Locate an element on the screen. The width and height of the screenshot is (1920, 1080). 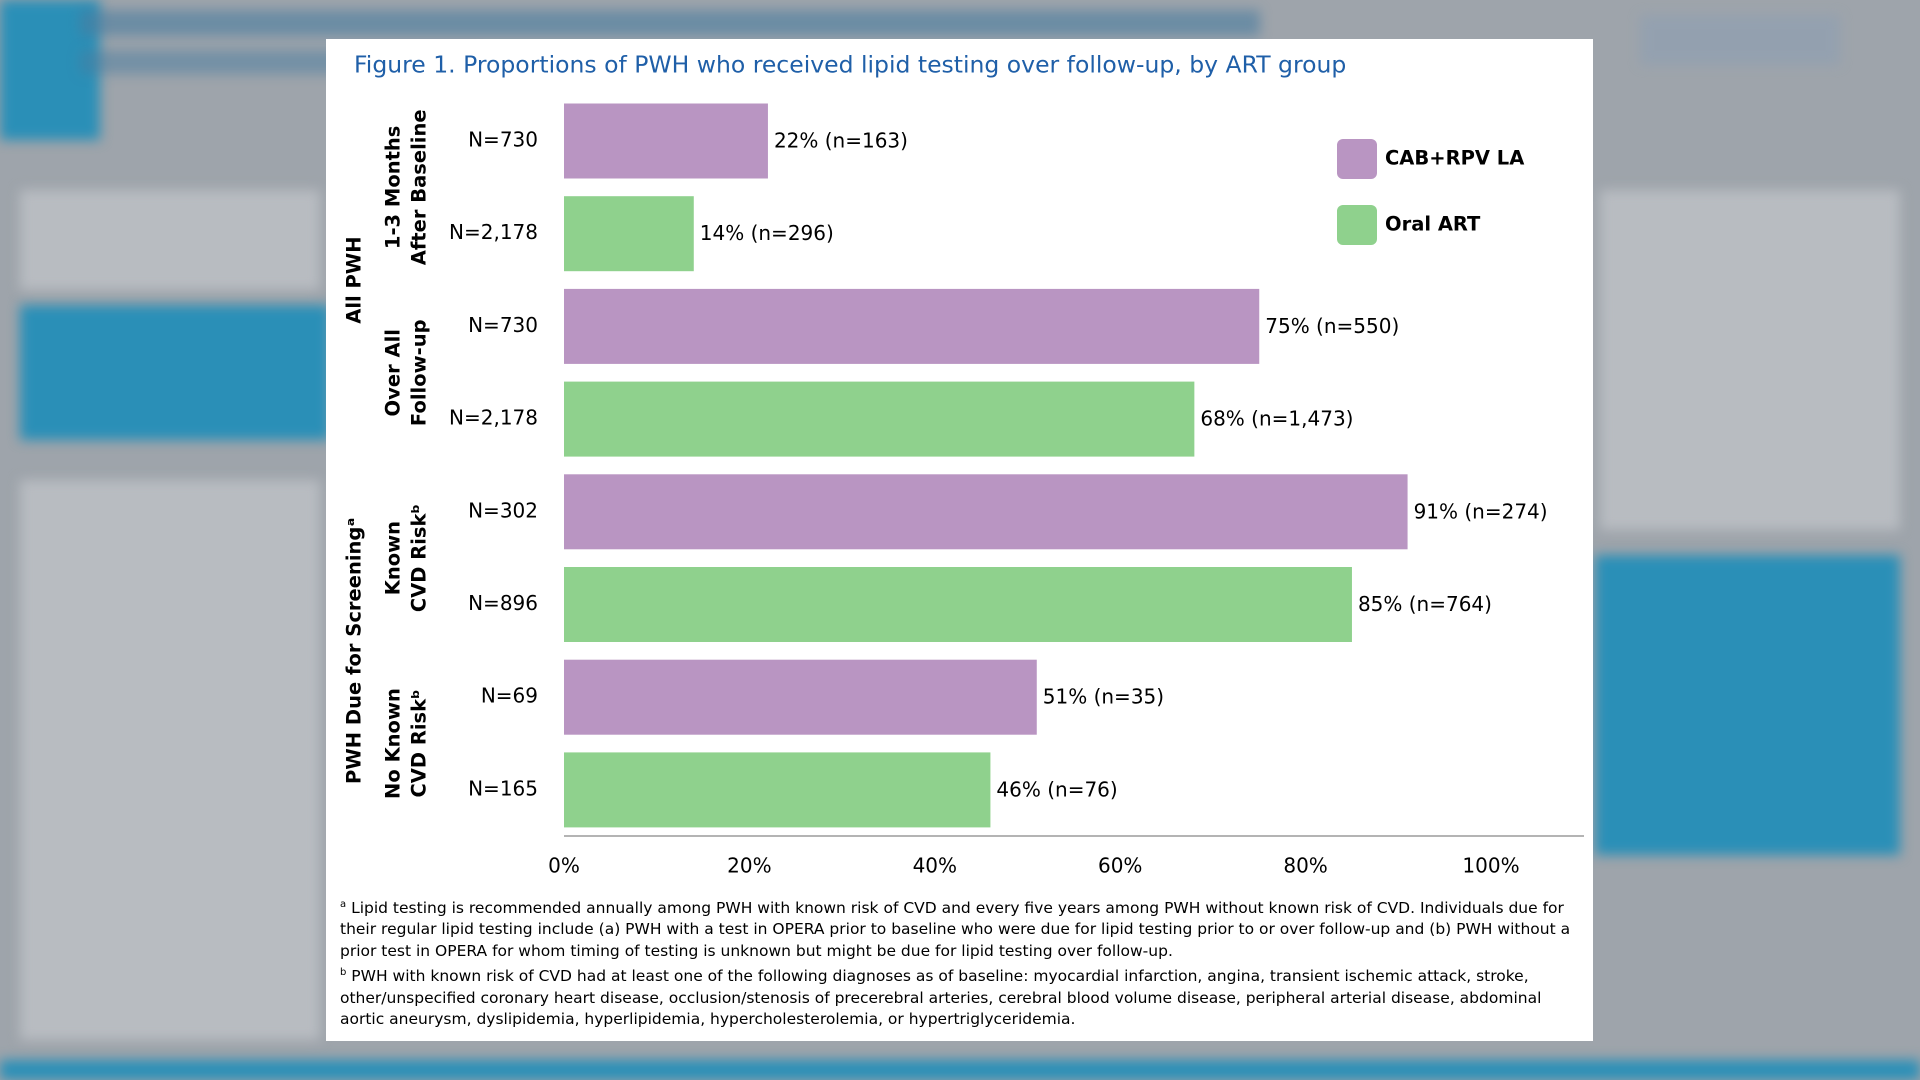
x-tick-label: 20% is located at coordinates (749, 866).